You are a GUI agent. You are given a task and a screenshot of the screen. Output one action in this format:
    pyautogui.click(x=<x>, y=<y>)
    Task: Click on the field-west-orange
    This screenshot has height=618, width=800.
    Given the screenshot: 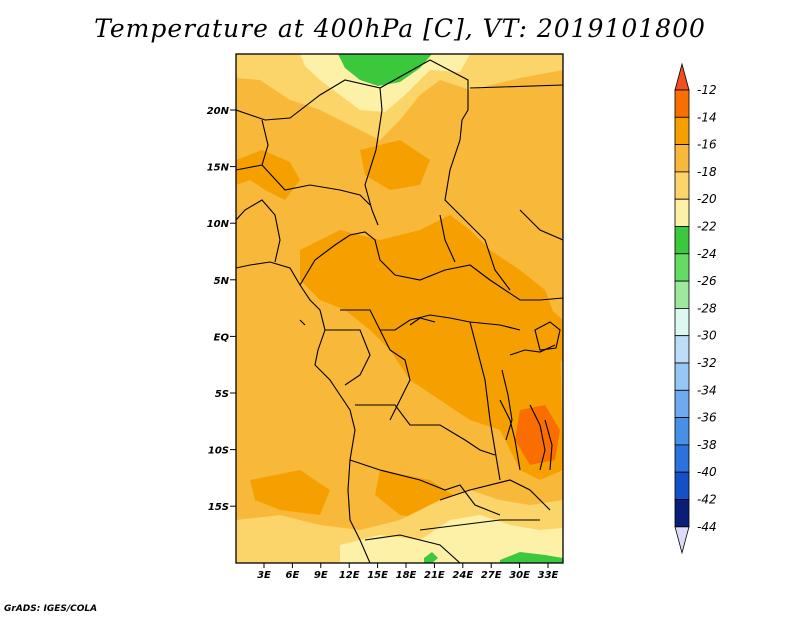 What is the action you would take?
    pyautogui.click(x=268, y=175)
    